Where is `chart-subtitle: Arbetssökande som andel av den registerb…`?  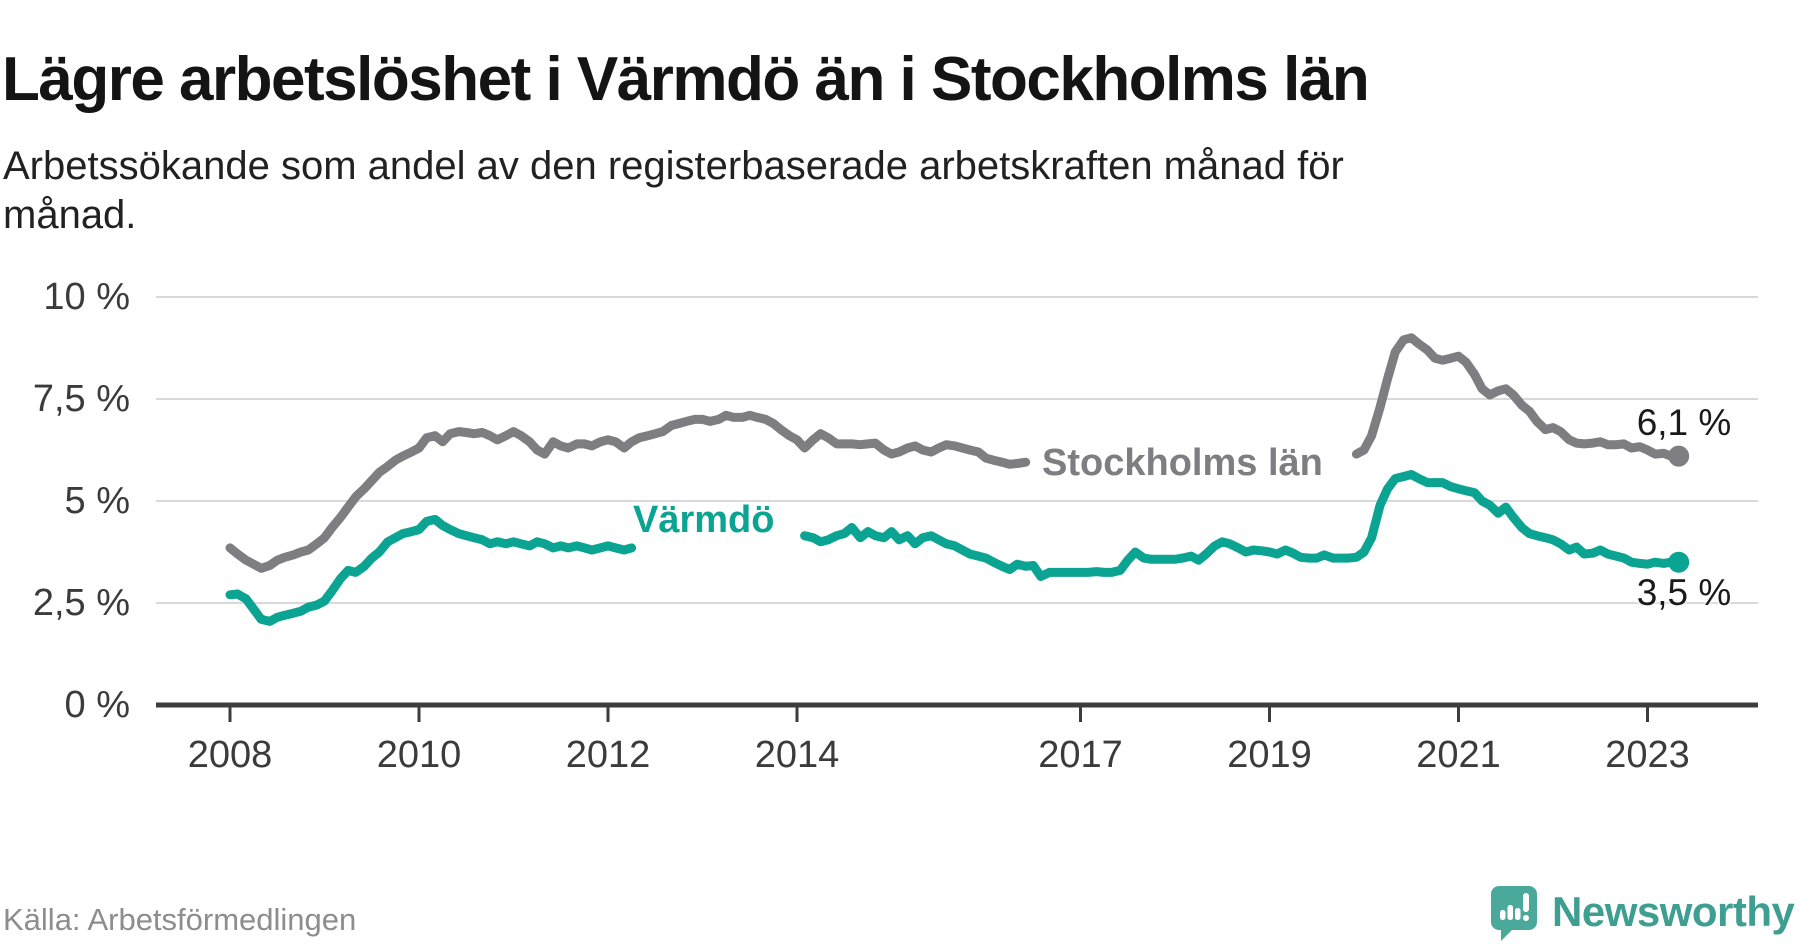
chart-subtitle: Arbetssökande som andel av den registerb… is located at coordinates (673, 190).